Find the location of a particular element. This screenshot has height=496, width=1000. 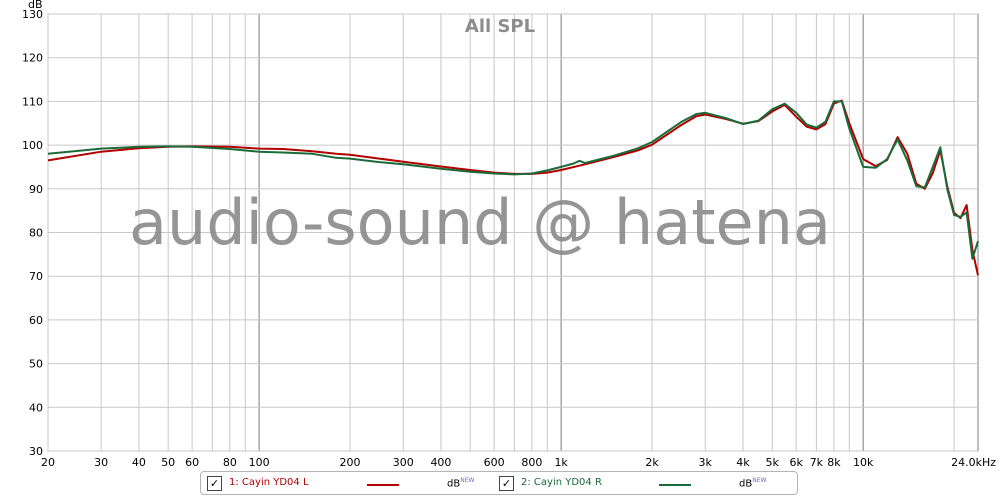

x-tick-label: 300 is located at coordinates (403, 462).